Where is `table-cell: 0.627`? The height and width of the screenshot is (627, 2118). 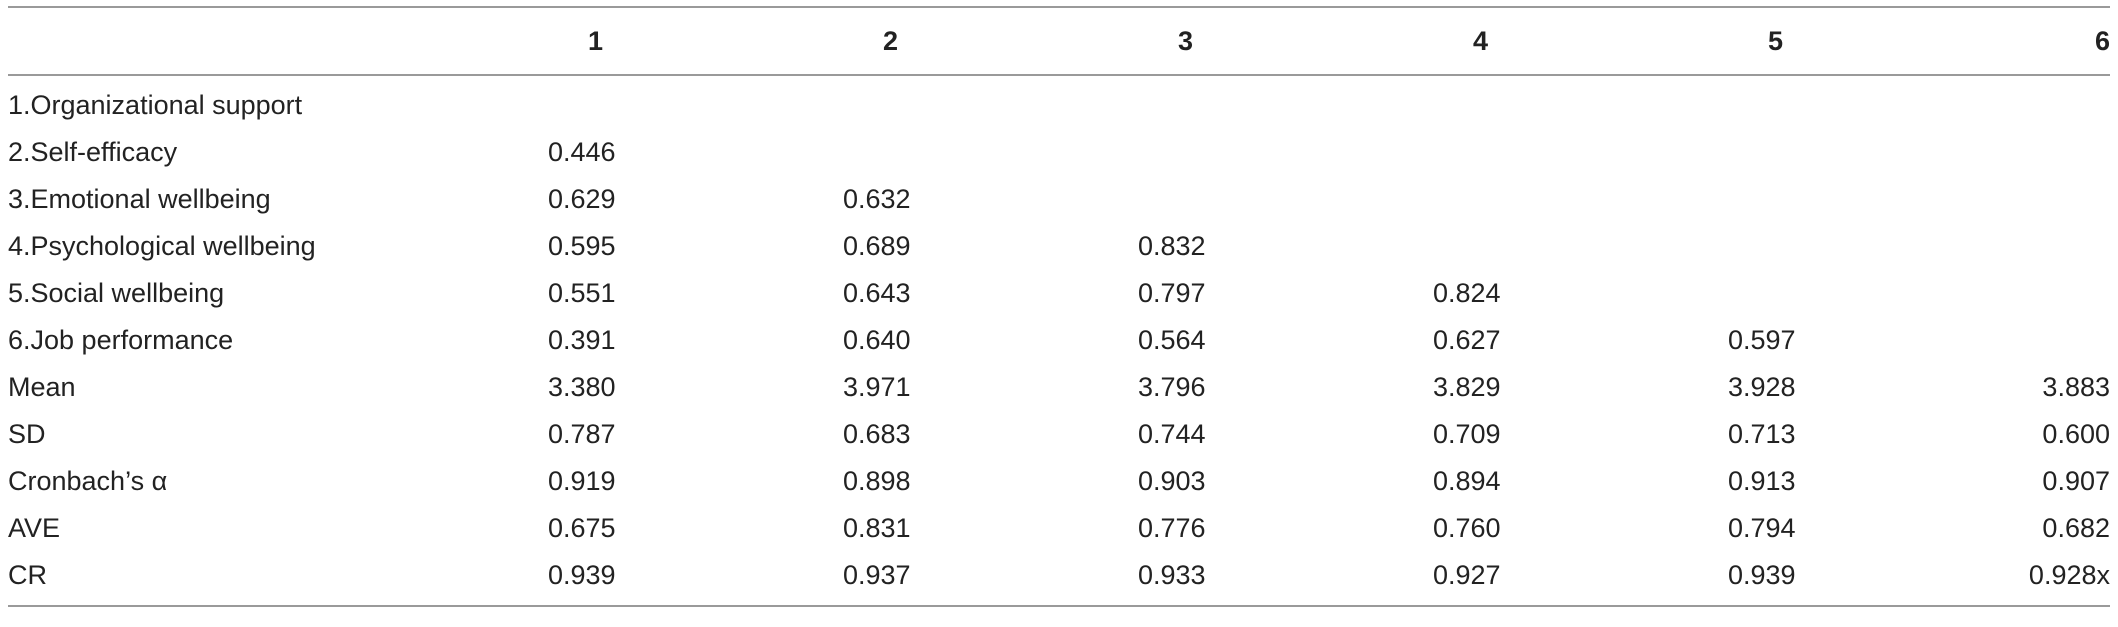
table-cell: 0.627 is located at coordinates (1467, 340).